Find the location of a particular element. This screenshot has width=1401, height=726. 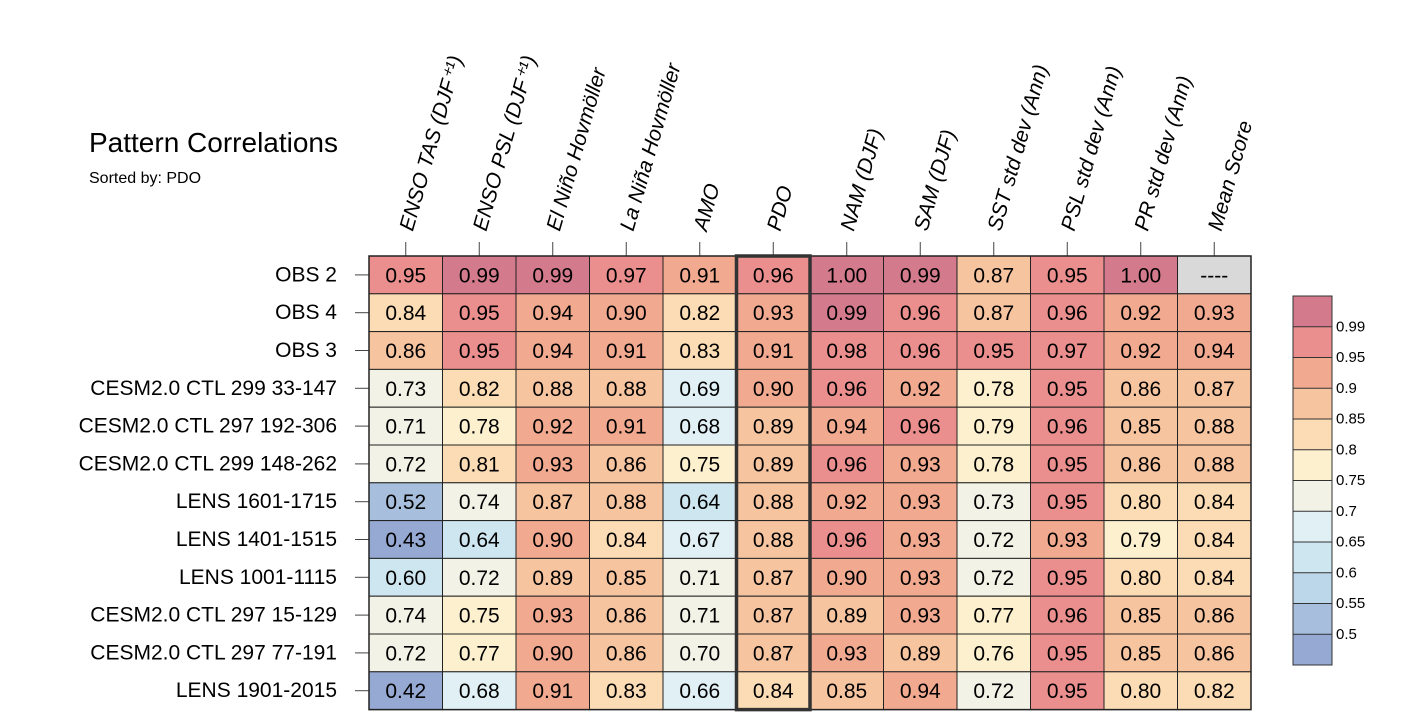

colorbar-label: 0.75 is located at coordinates (1350, 480).